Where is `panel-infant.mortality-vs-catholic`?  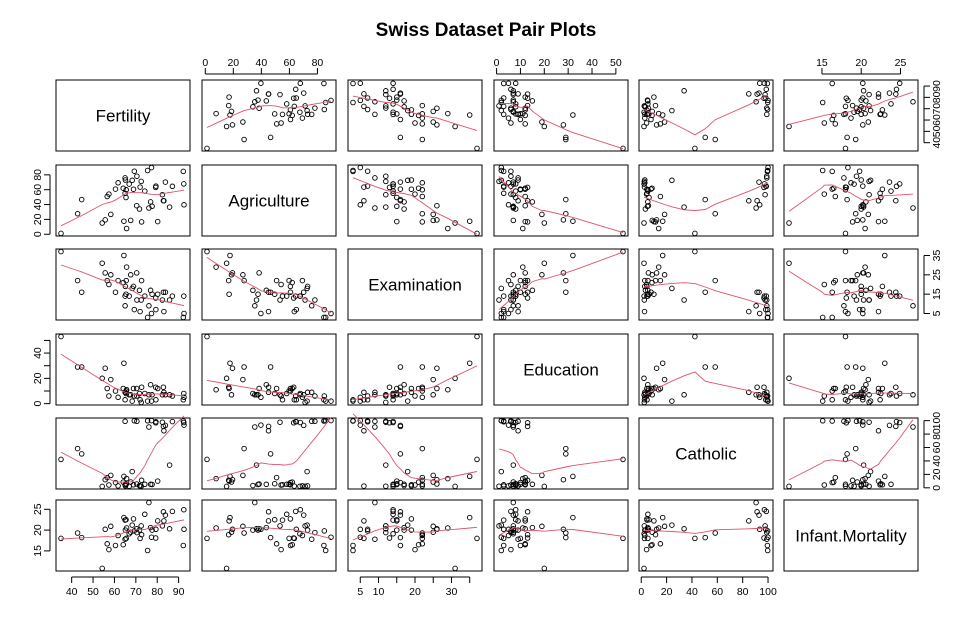 panel-infant.mortality-vs-catholic is located at coordinates (706, 535).